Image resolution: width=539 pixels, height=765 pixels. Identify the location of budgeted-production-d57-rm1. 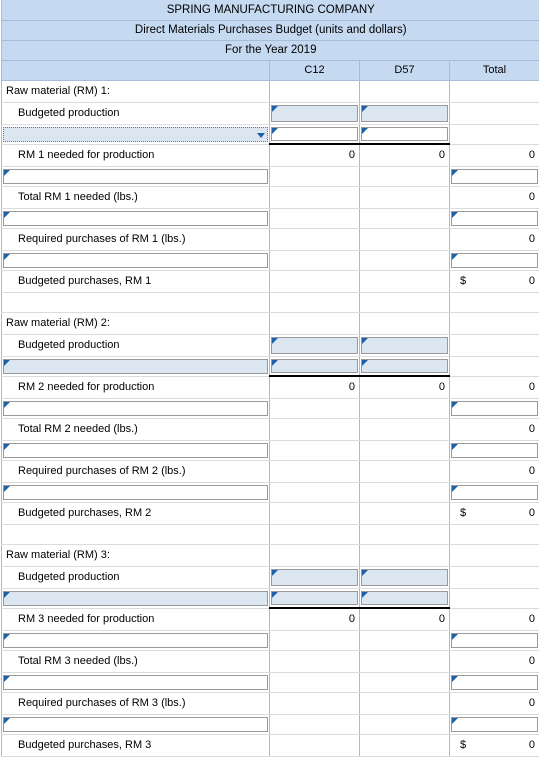
(404, 113).